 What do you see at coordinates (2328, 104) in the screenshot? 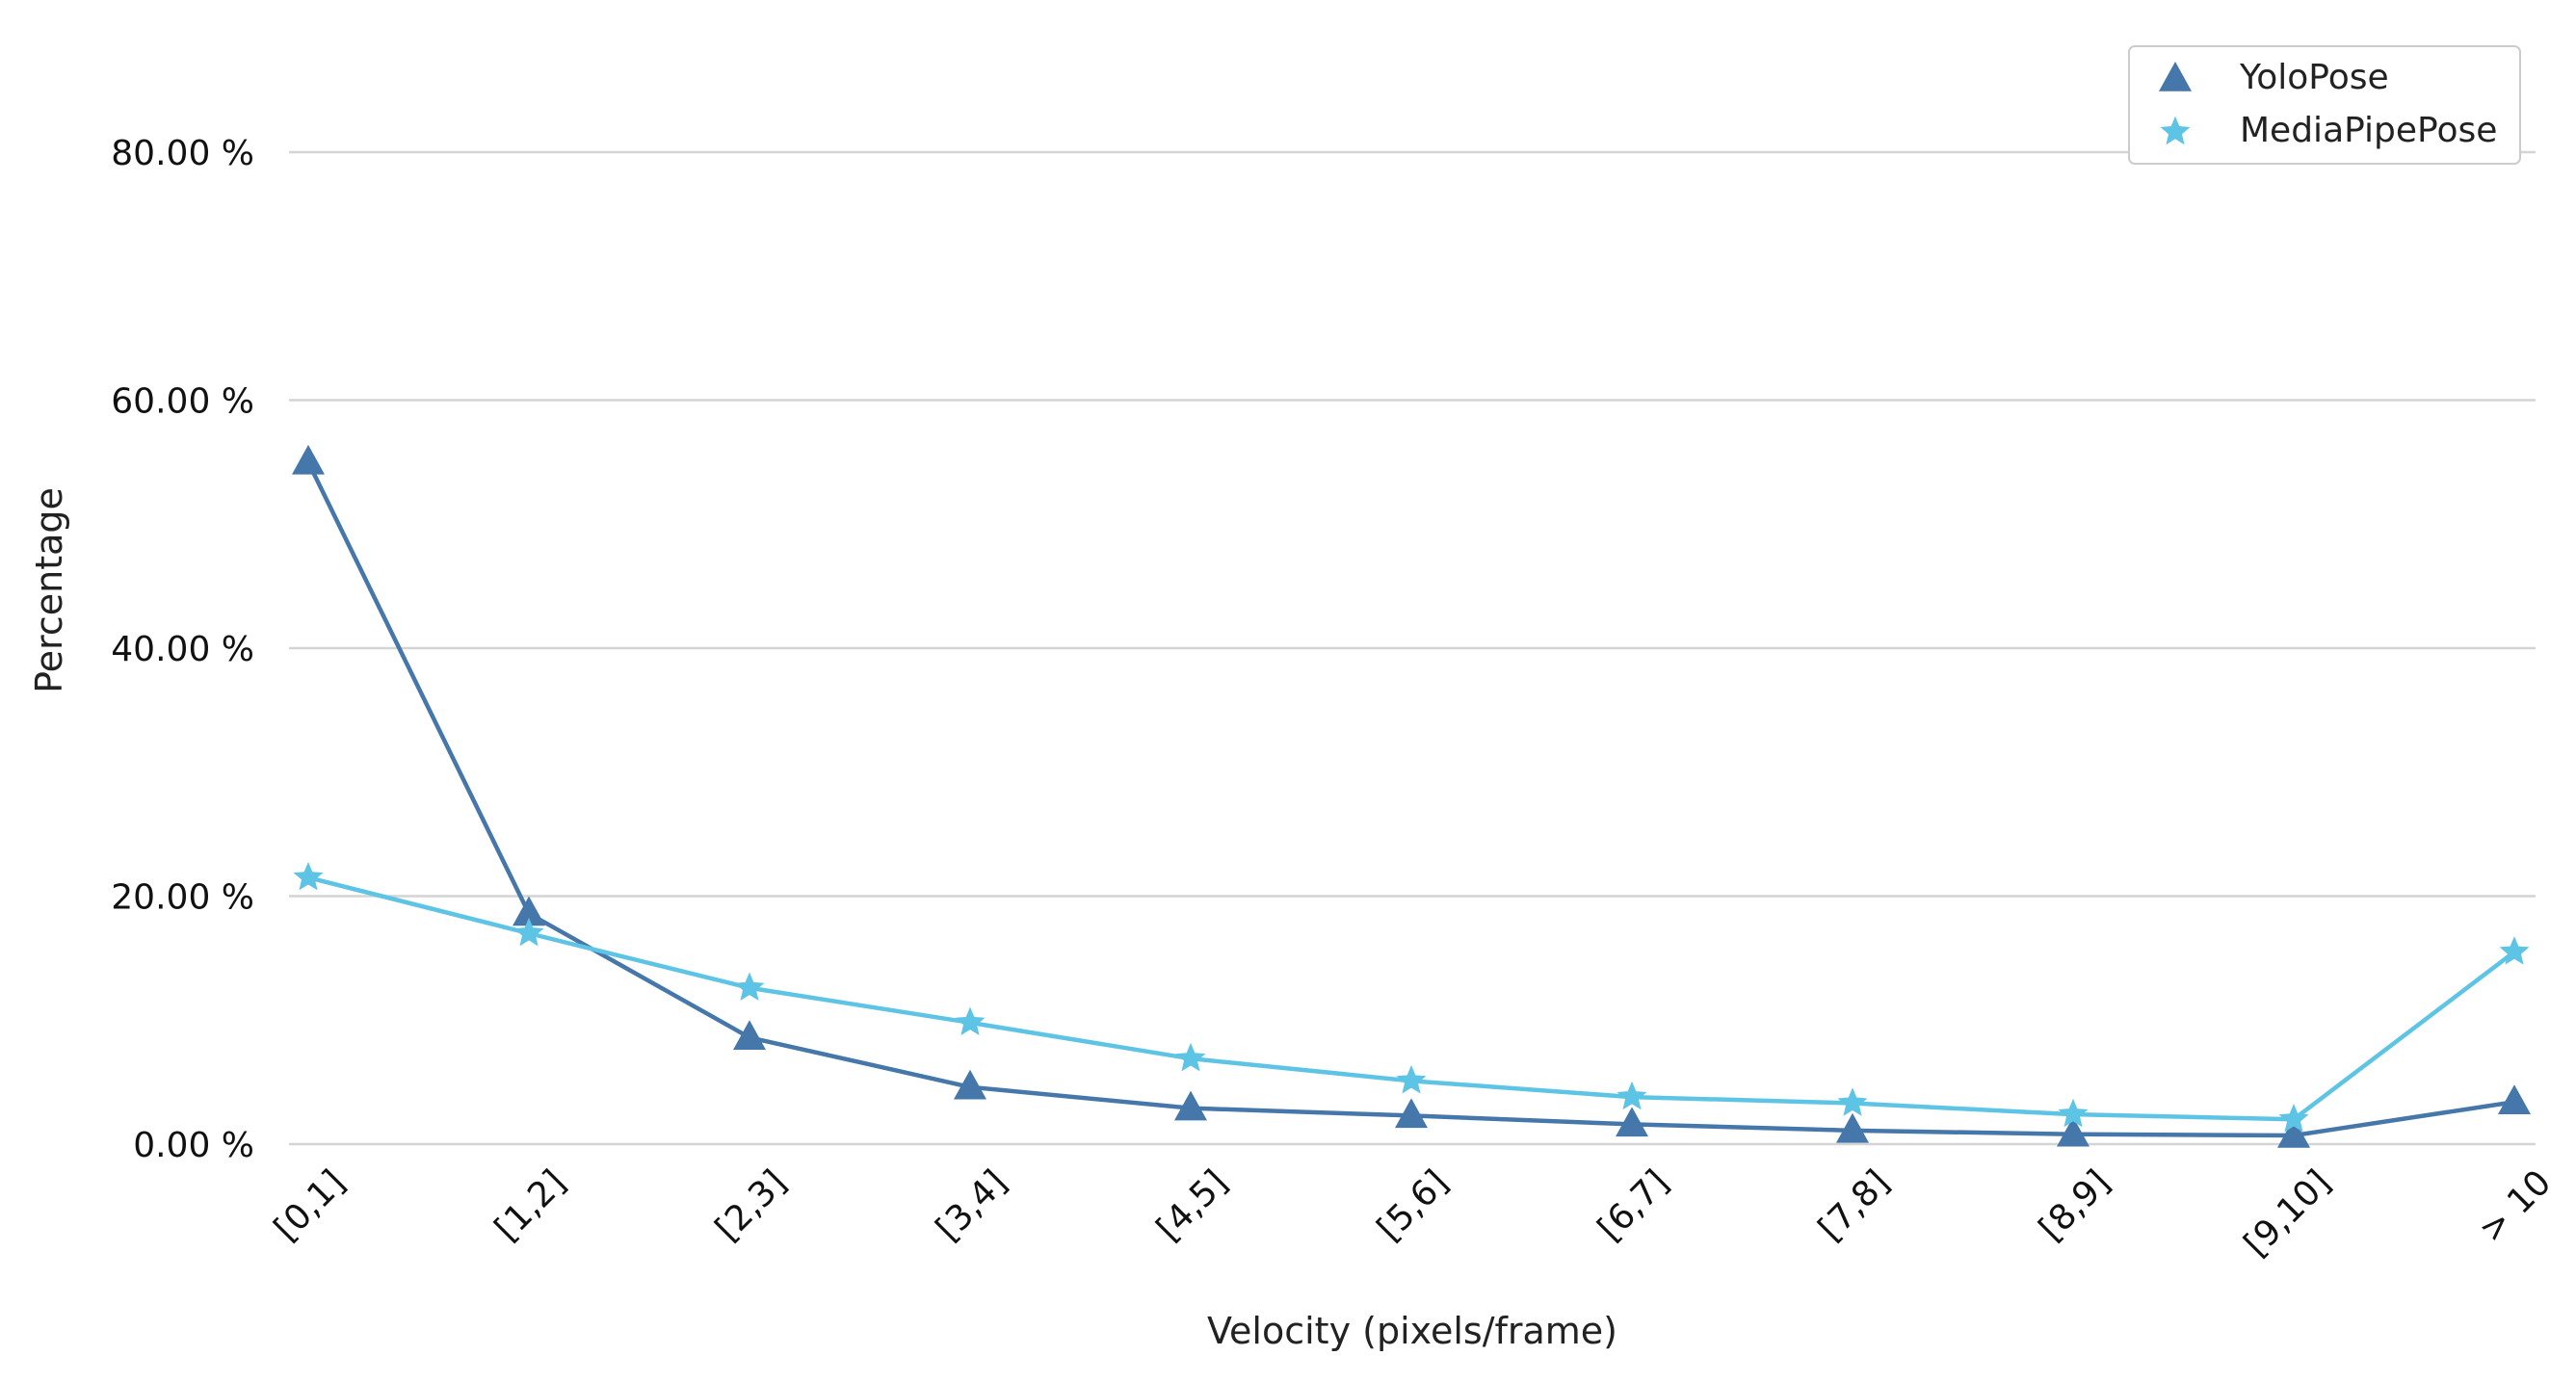
I see `legend-items: YoloPose MediaPipePose` at bounding box center [2328, 104].